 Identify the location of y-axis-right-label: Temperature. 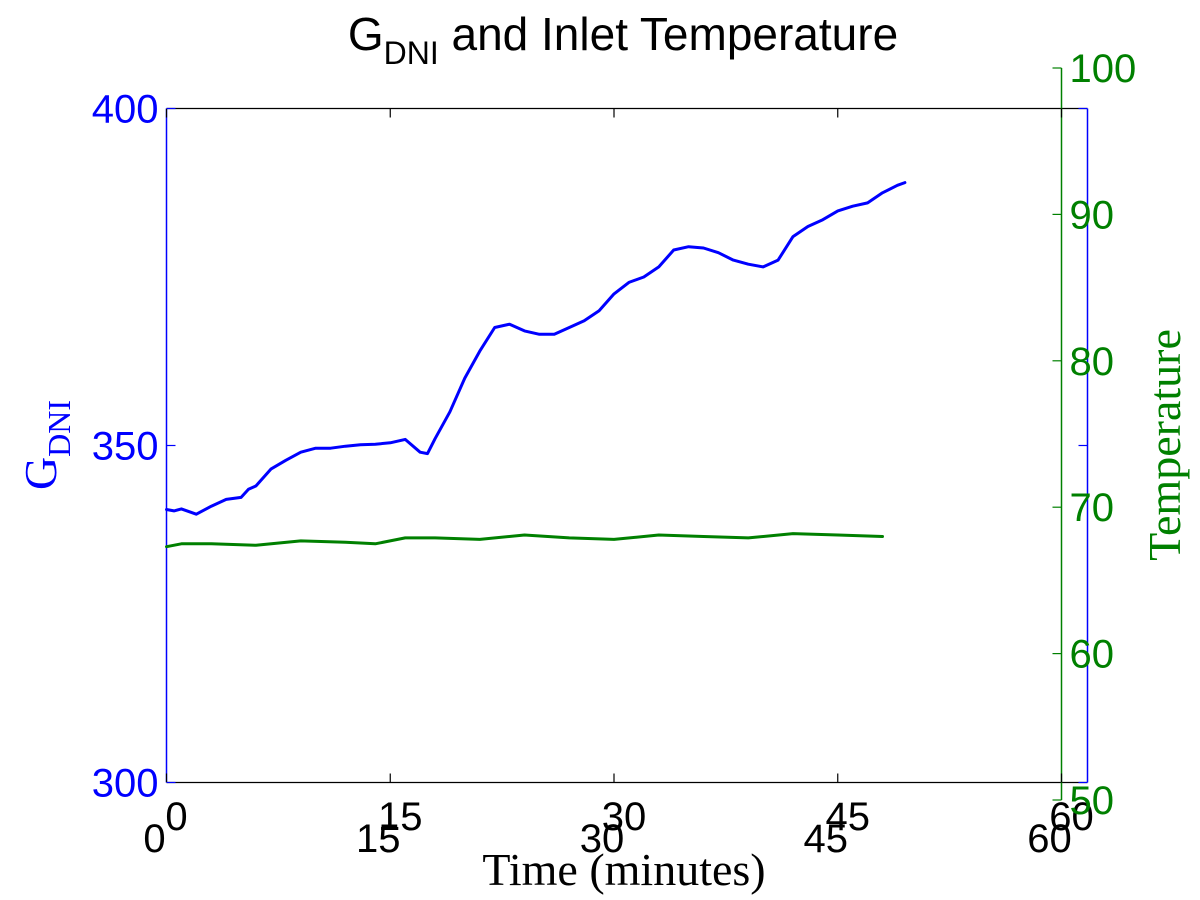
(1164, 445).